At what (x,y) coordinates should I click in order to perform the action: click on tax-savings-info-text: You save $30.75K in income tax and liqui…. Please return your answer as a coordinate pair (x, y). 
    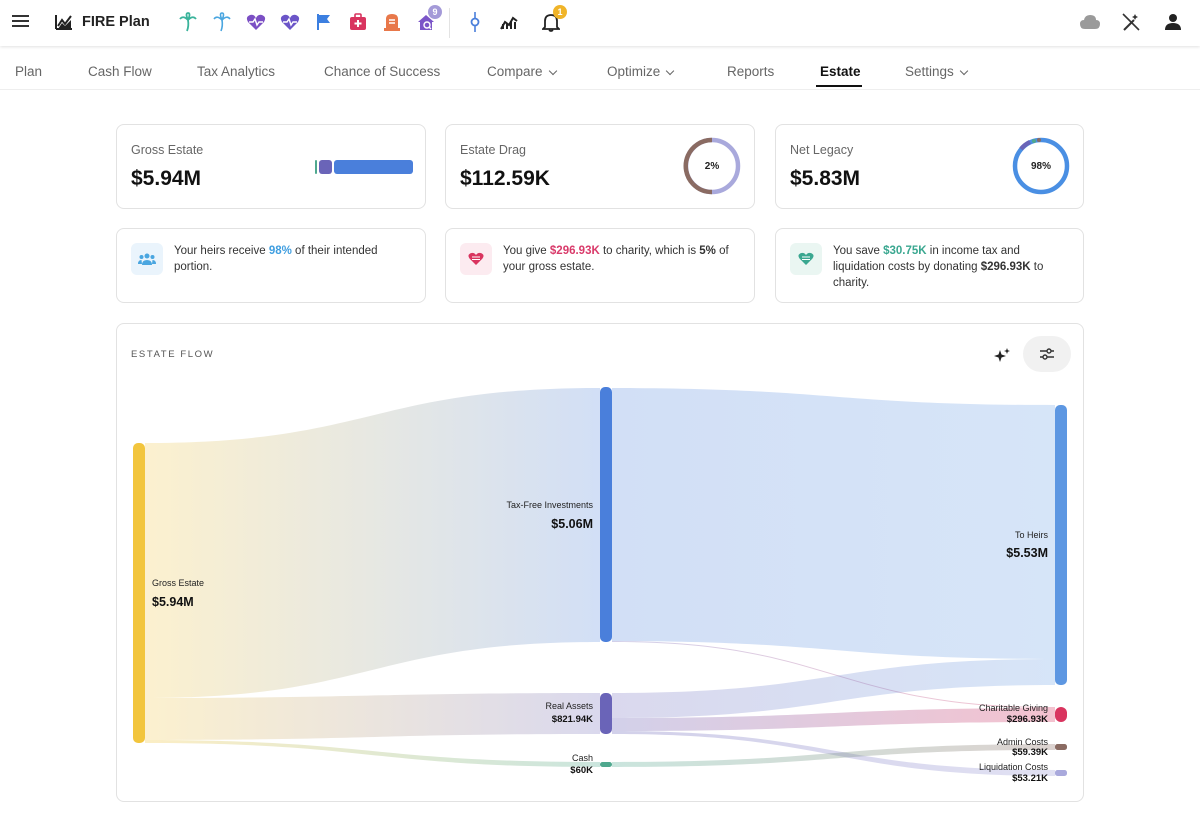
    Looking at the image, I should click on (938, 267).